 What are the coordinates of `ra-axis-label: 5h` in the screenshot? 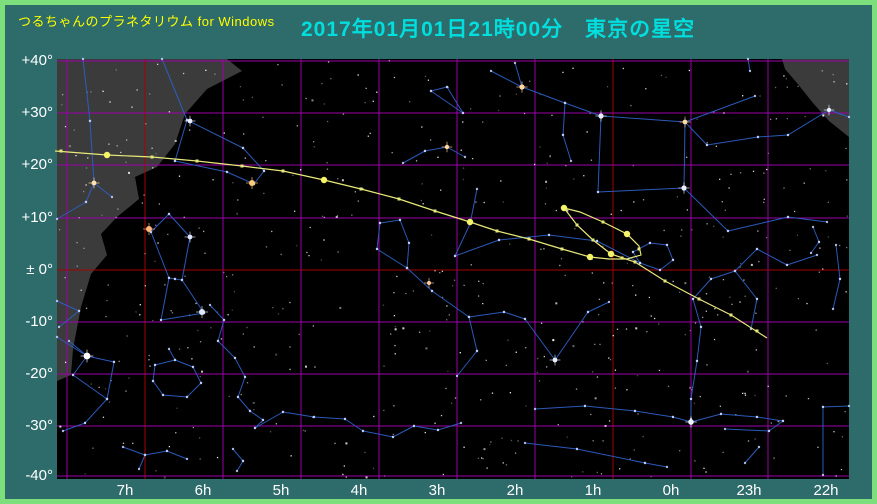 It's located at (281, 490).